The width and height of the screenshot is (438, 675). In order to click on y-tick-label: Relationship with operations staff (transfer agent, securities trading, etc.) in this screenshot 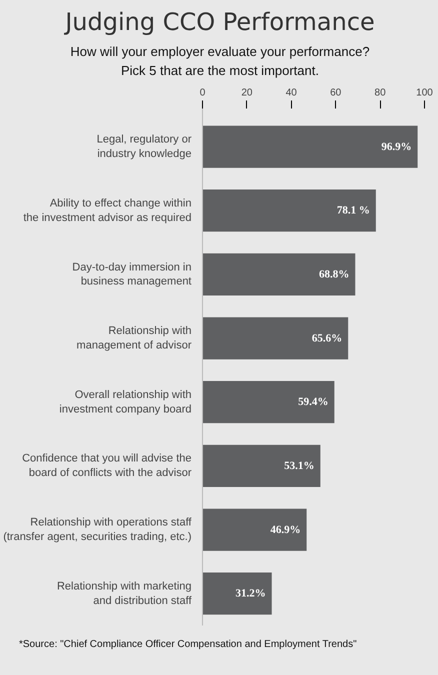, I will do `click(97, 529)`.